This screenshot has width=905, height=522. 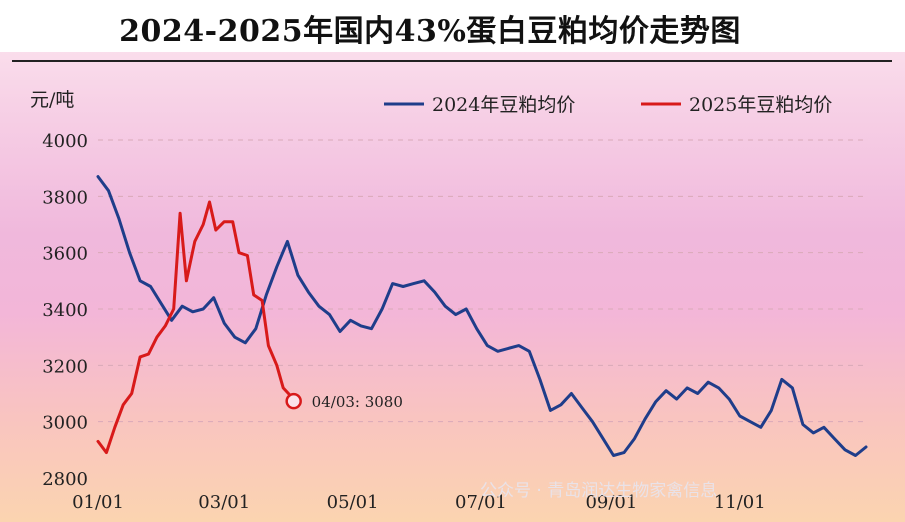 What do you see at coordinates (481, 502) in the screenshot?
I see `x-tick-label: 07/01` at bounding box center [481, 502].